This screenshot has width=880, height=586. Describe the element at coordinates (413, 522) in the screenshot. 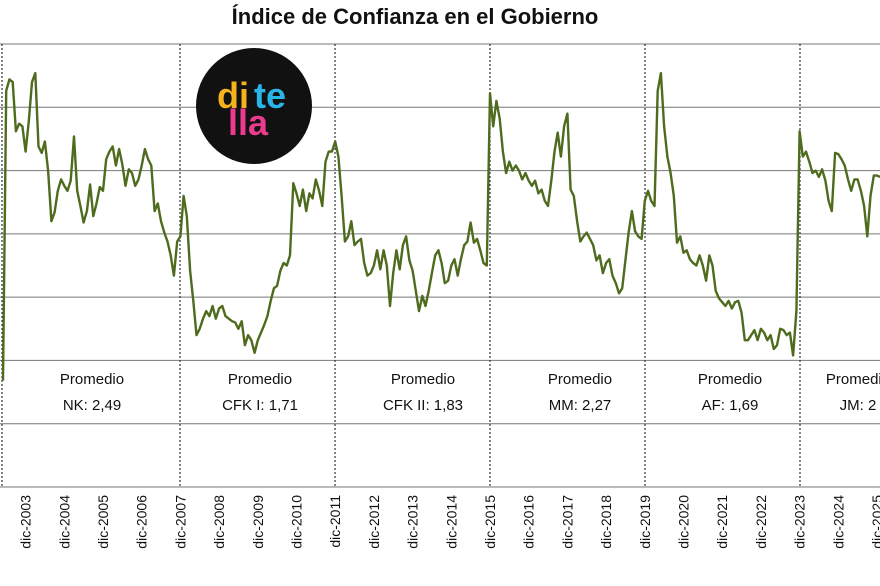

I see `x-tick-label: dic-2013` at that location.